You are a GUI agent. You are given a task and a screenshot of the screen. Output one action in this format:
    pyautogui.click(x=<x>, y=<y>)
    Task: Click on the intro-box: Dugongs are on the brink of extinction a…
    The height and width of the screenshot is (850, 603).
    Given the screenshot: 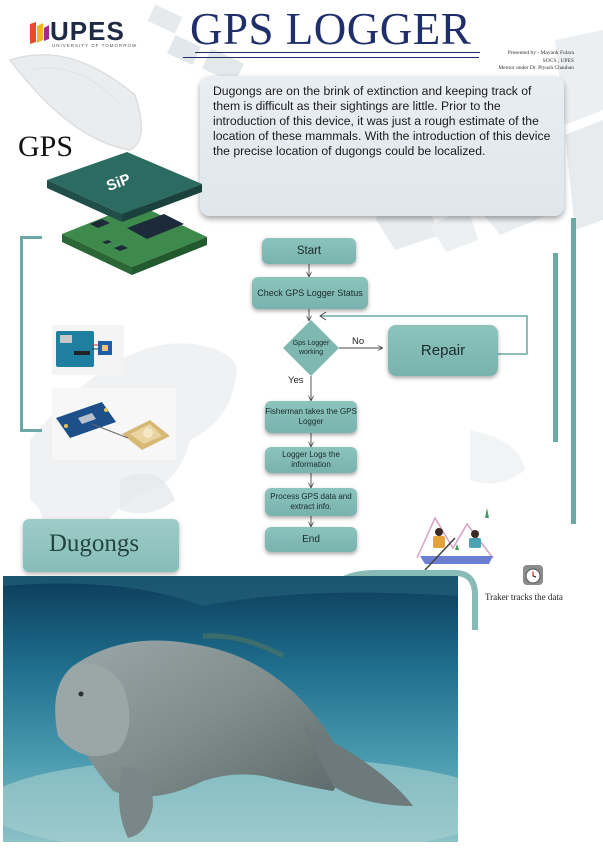 What is the action you would take?
    pyautogui.click(x=382, y=146)
    